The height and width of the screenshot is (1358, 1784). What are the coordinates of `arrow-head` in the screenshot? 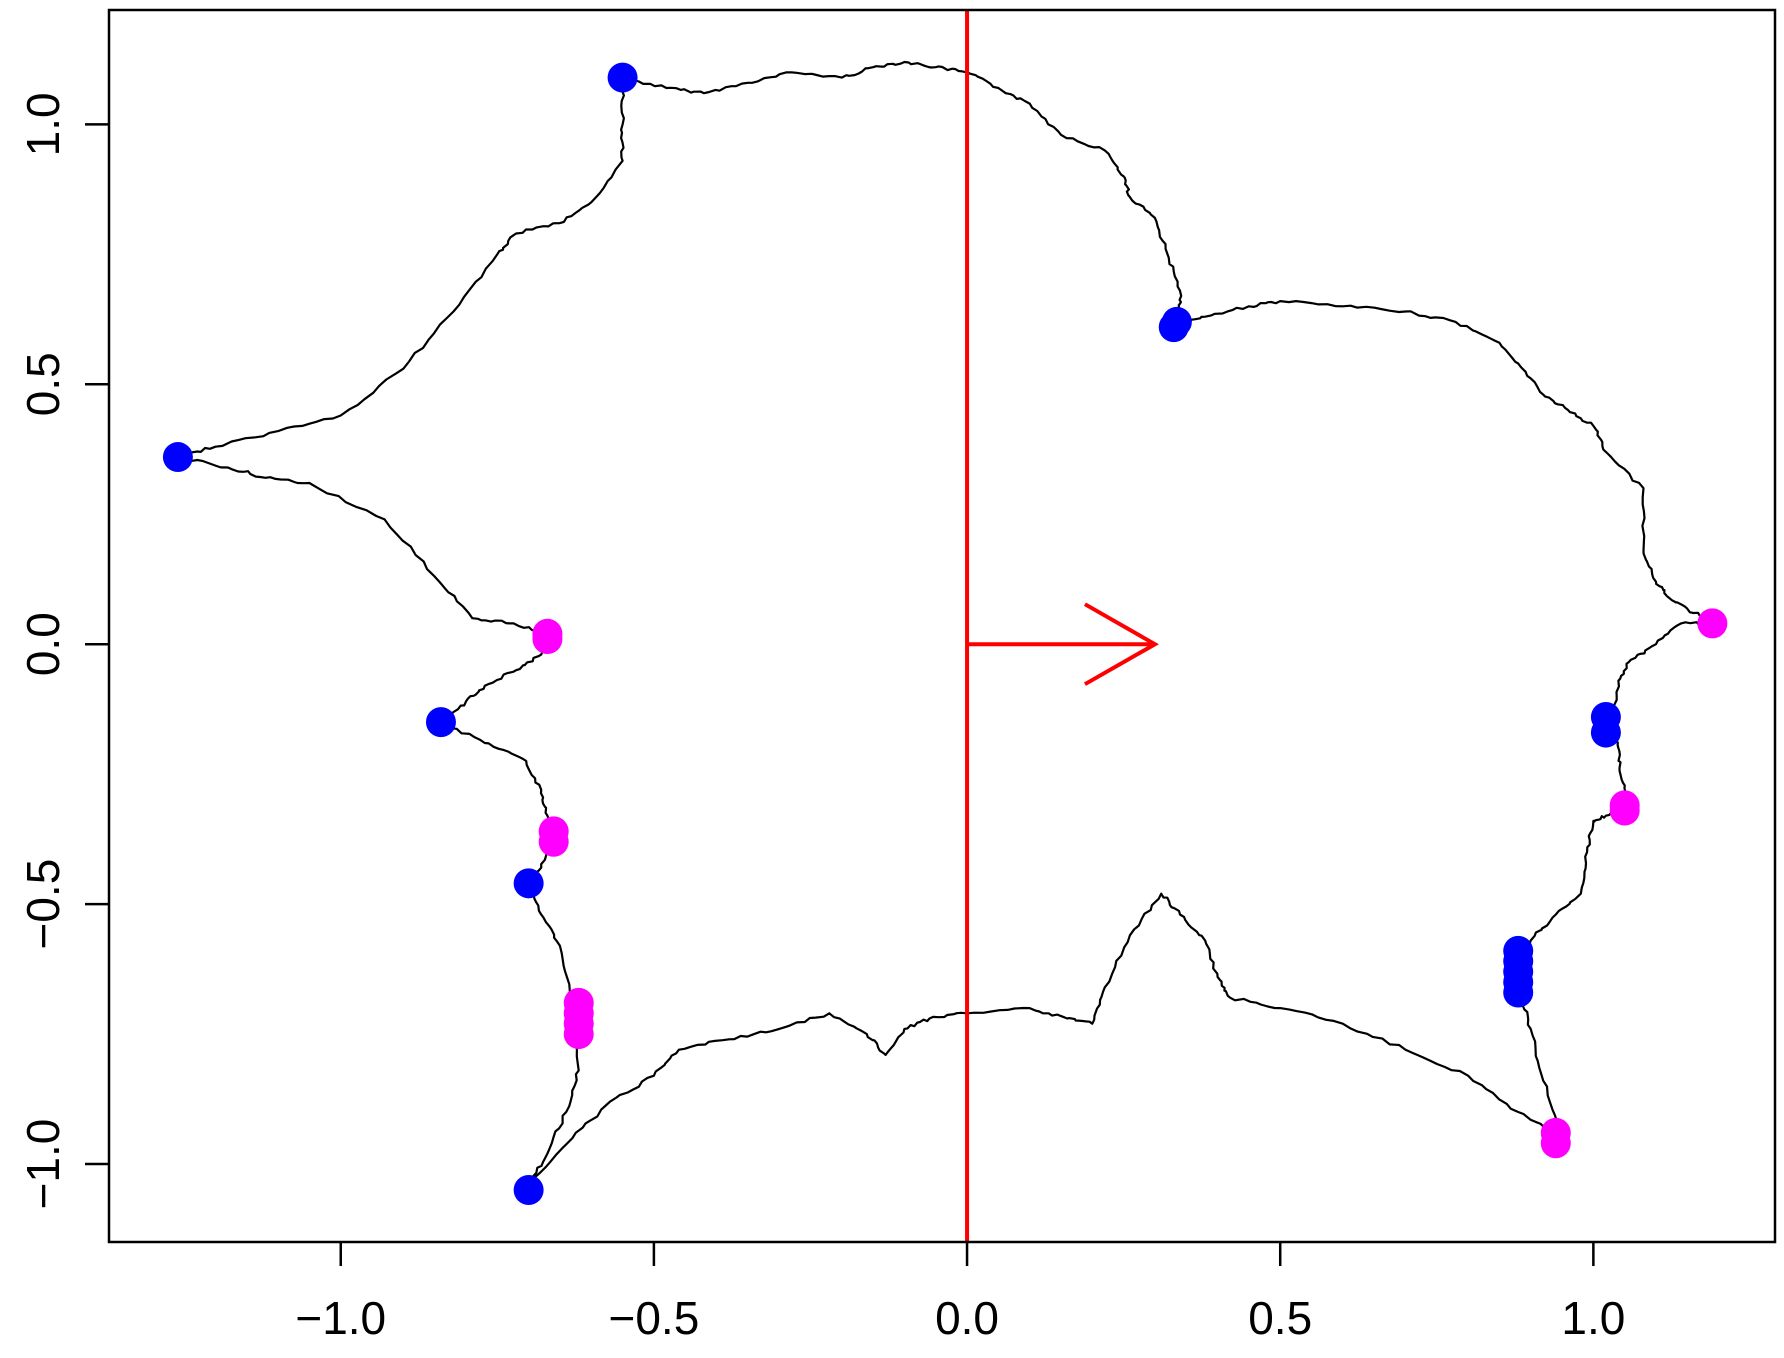 It's located at (1121, 644).